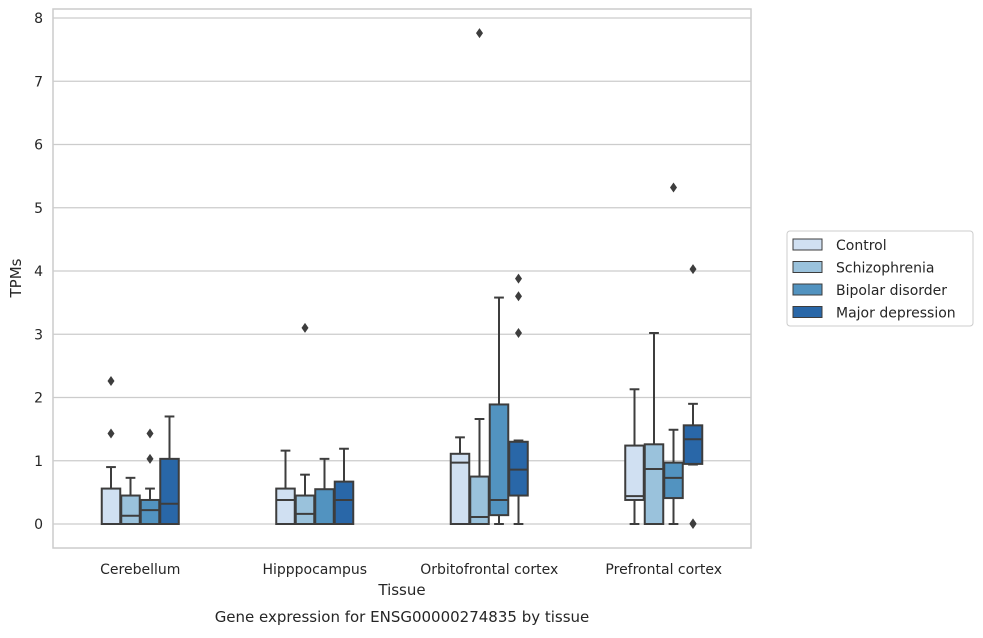  What do you see at coordinates (38, 209) in the screenshot?
I see `y-tick-label-5: 5` at bounding box center [38, 209].